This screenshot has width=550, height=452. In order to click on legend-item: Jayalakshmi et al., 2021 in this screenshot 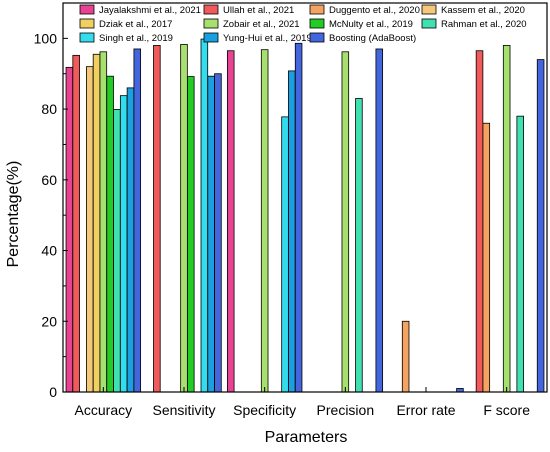, I will do `click(140, 10)`.